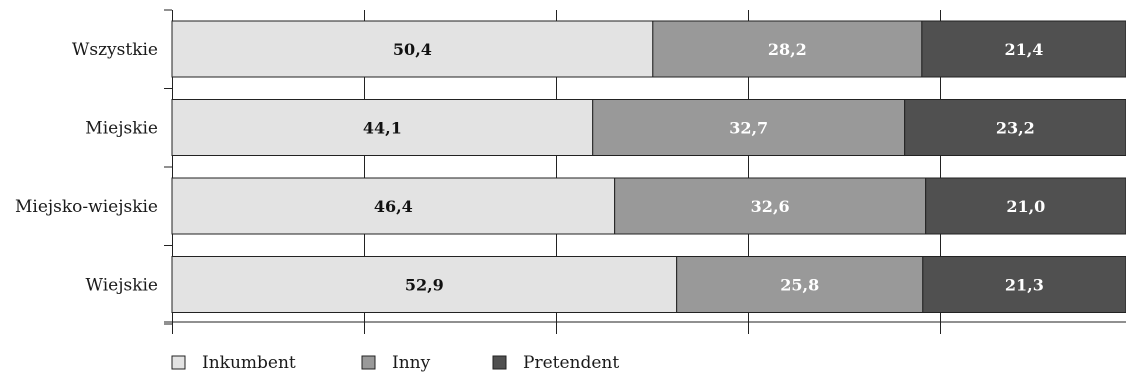 This screenshot has height=376, width=1126. Describe the element at coordinates (411, 363) in the screenshot. I see `legend-label-inny: Inny` at that location.